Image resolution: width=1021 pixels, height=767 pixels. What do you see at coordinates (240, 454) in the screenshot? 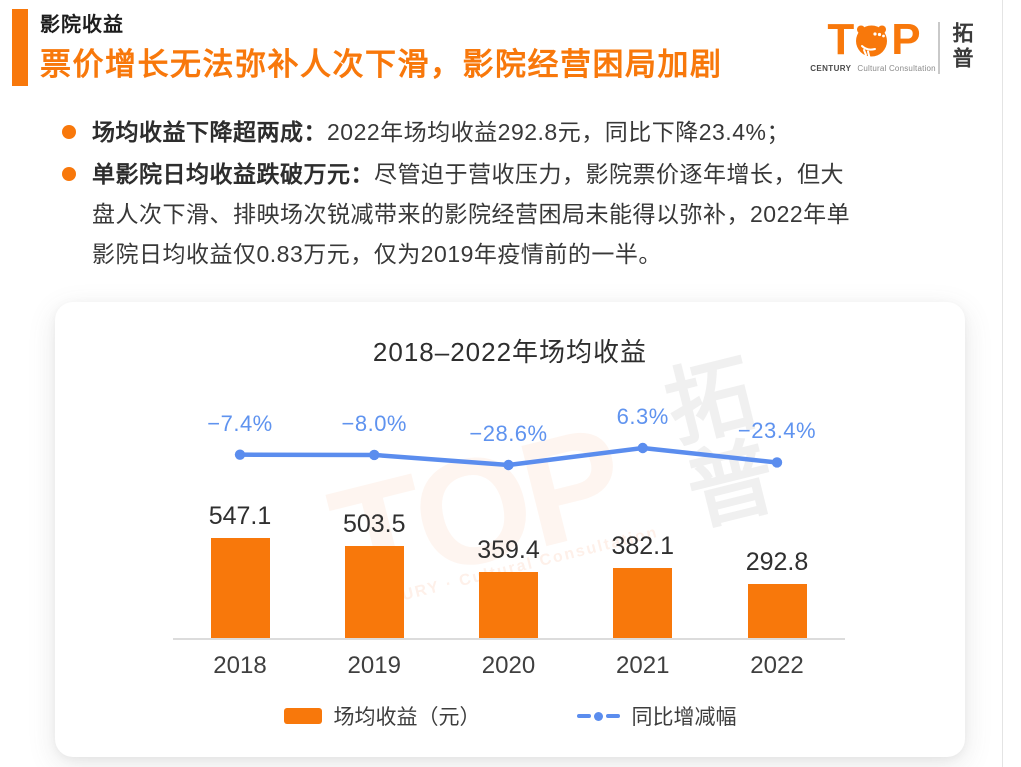
I see `line-point-2018` at bounding box center [240, 454].